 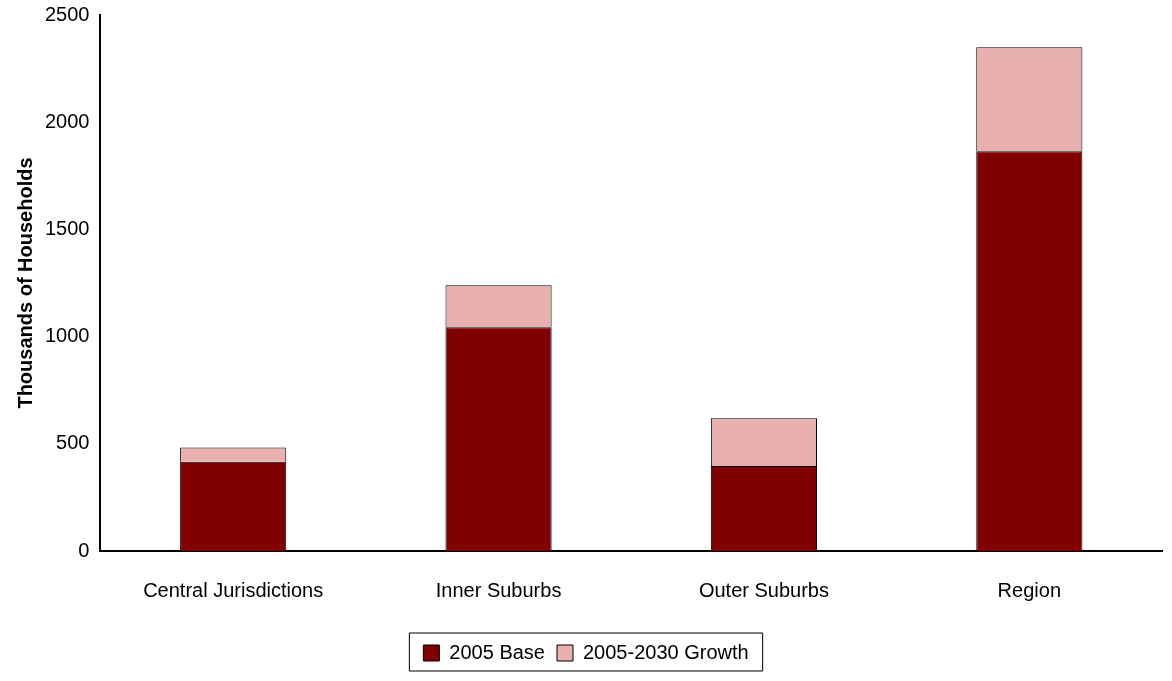 What do you see at coordinates (497, 651) in the screenshot?
I see `legend-label: 2005 Base` at bounding box center [497, 651].